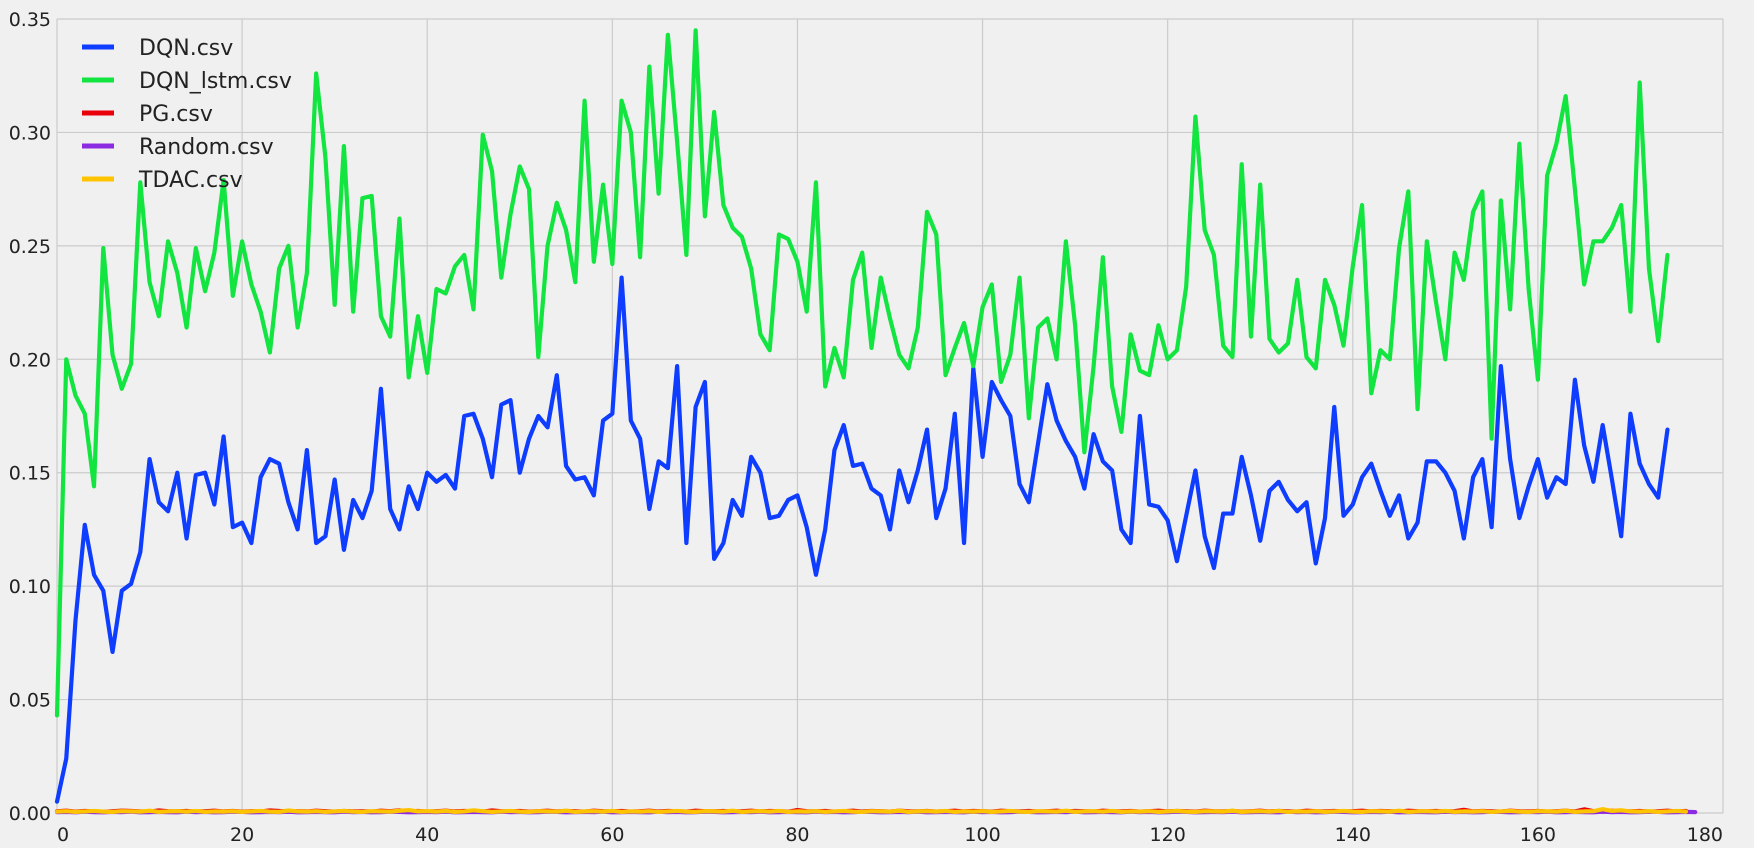 This screenshot has height=848, width=1754. What do you see at coordinates (63, 835) in the screenshot?
I see `x-tick-label: 0` at bounding box center [63, 835].